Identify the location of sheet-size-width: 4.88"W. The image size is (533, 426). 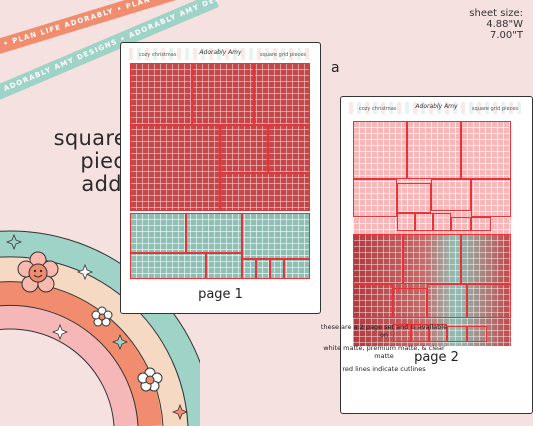
(504, 24).